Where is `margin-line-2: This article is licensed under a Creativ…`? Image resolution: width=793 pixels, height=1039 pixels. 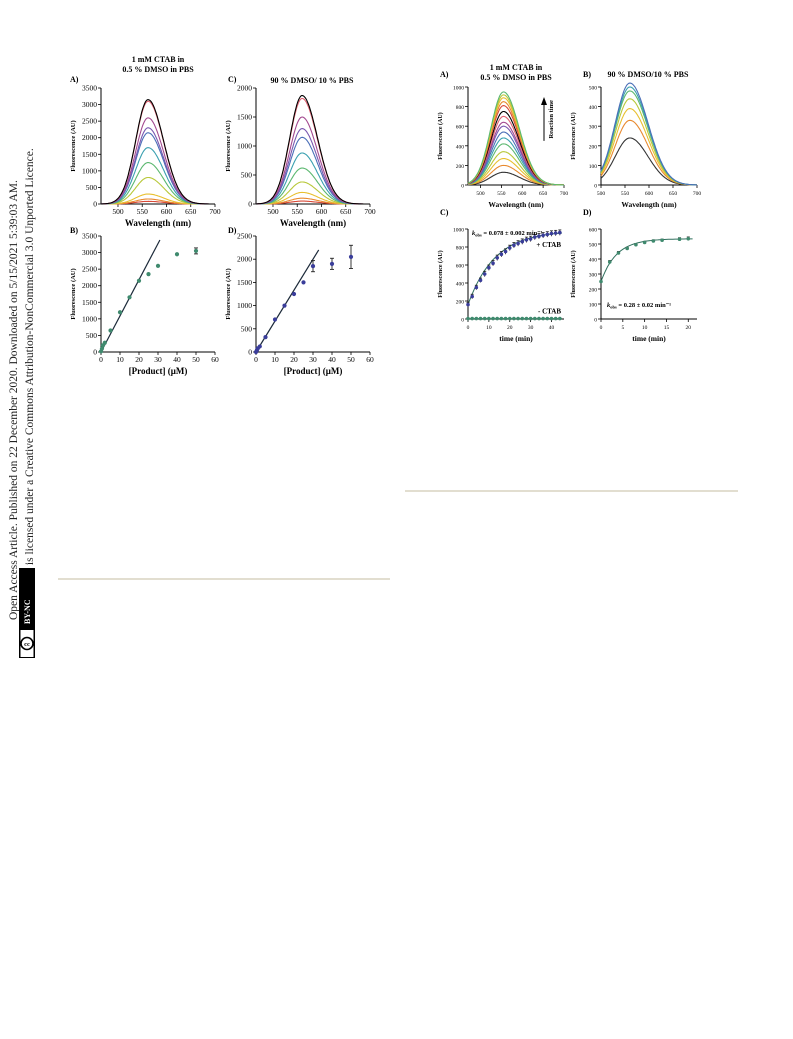
margin-line-2: This article is licensed under a Creativ… is located at coordinates (30, 384).